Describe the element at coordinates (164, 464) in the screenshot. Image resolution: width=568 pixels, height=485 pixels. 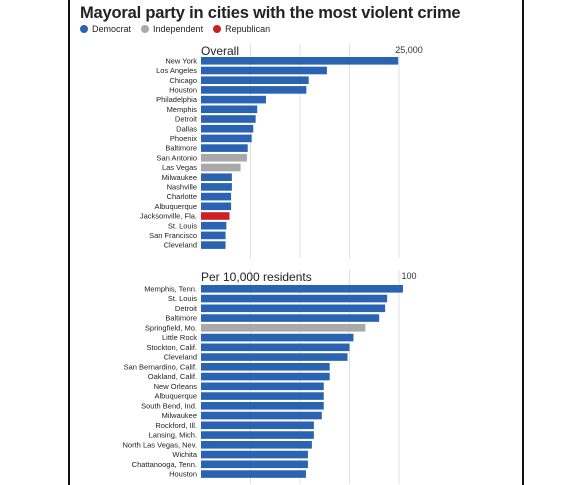
I see `panel-2-category-label: Chattanooga, Tenn.` at that location.